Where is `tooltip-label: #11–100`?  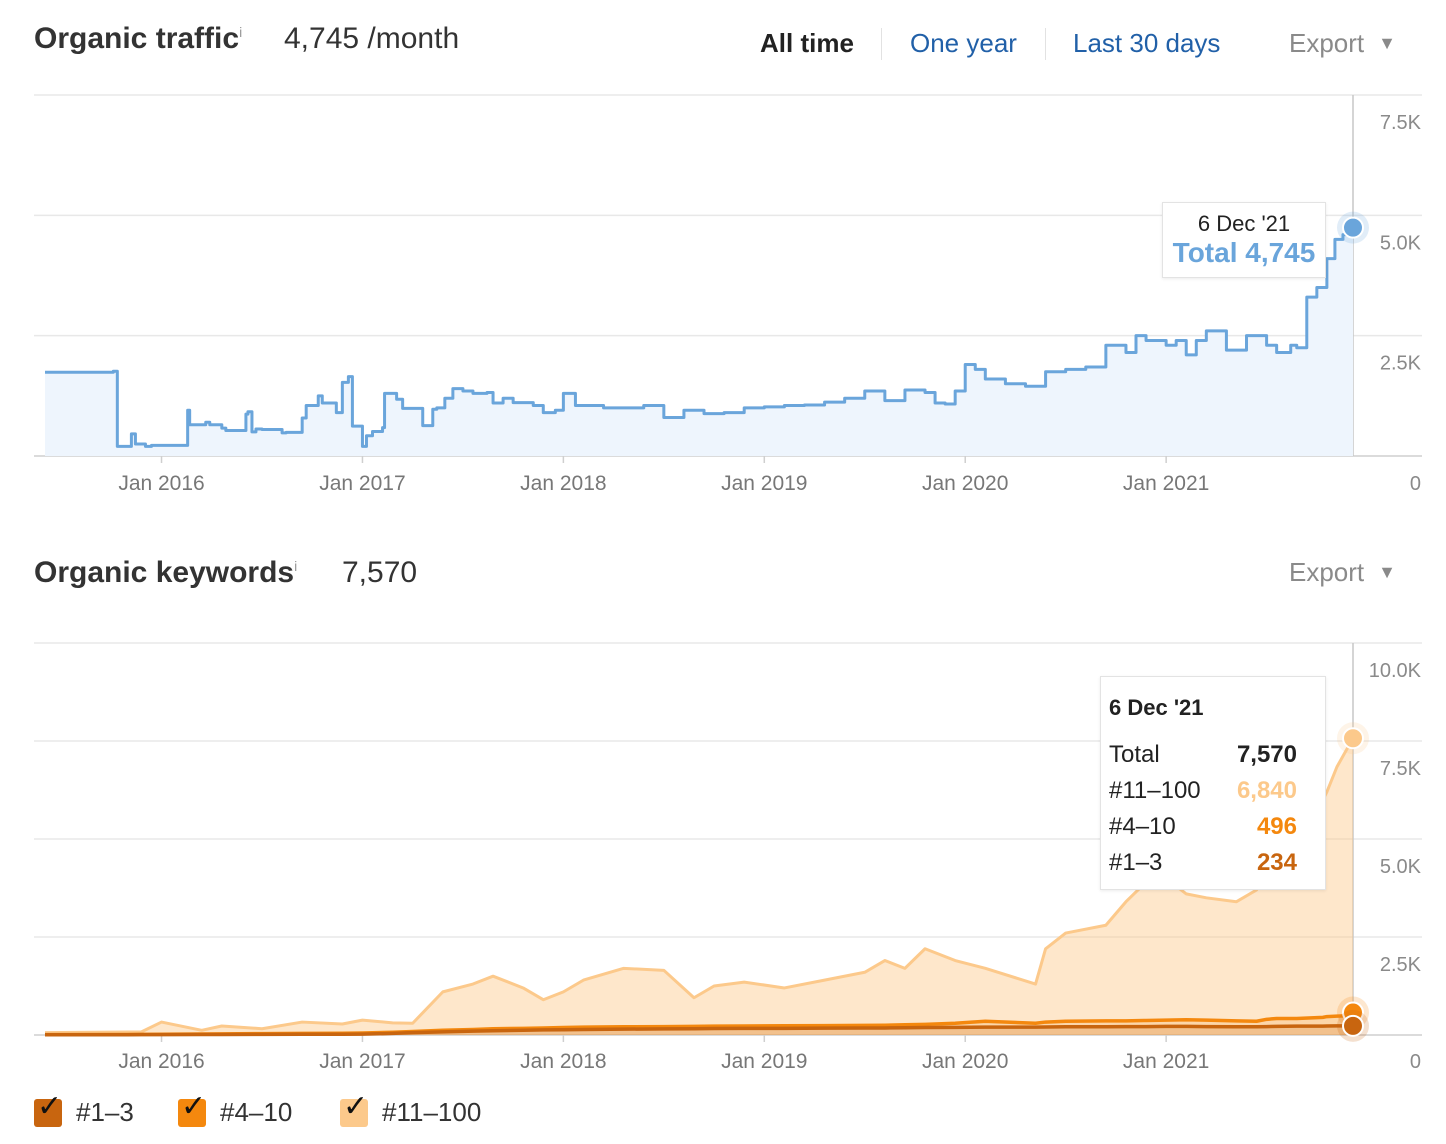
tooltip-label: #11–100 is located at coordinates (1155, 790).